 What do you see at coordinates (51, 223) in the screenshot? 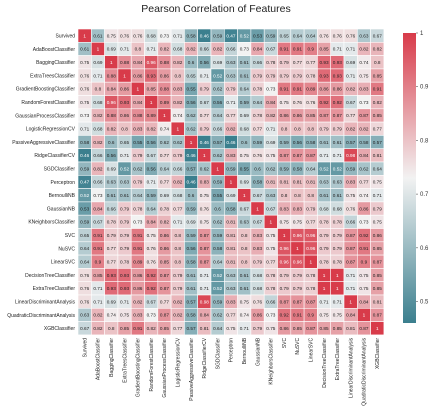
I see `row-tick-label: KNeighborsClassifier` at bounding box center [51, 223].